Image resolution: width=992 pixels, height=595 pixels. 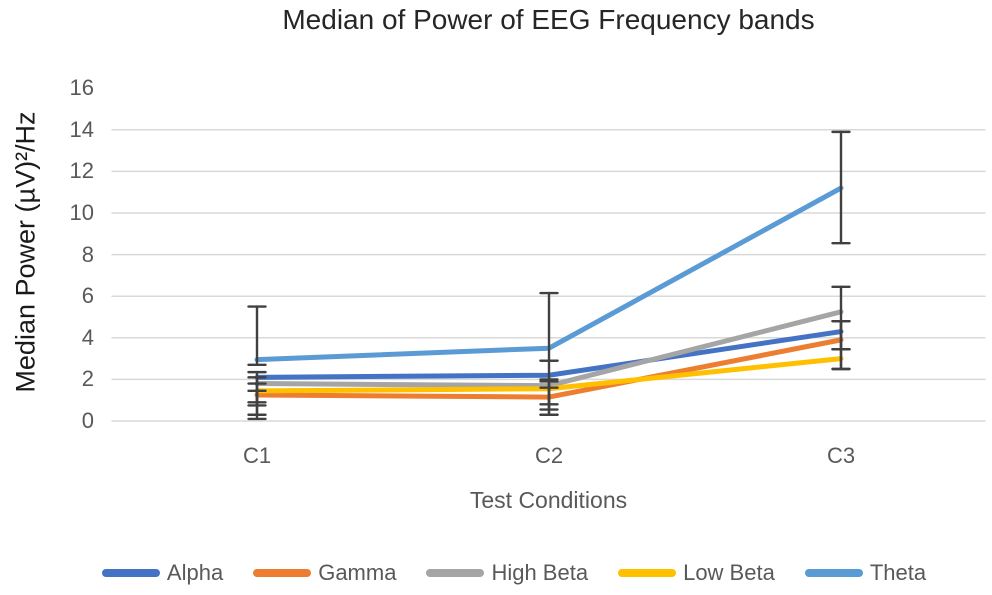 I want to click on legend: Alpha Gamma High Beta Low Beta Theta, so click(x=496, y=573).